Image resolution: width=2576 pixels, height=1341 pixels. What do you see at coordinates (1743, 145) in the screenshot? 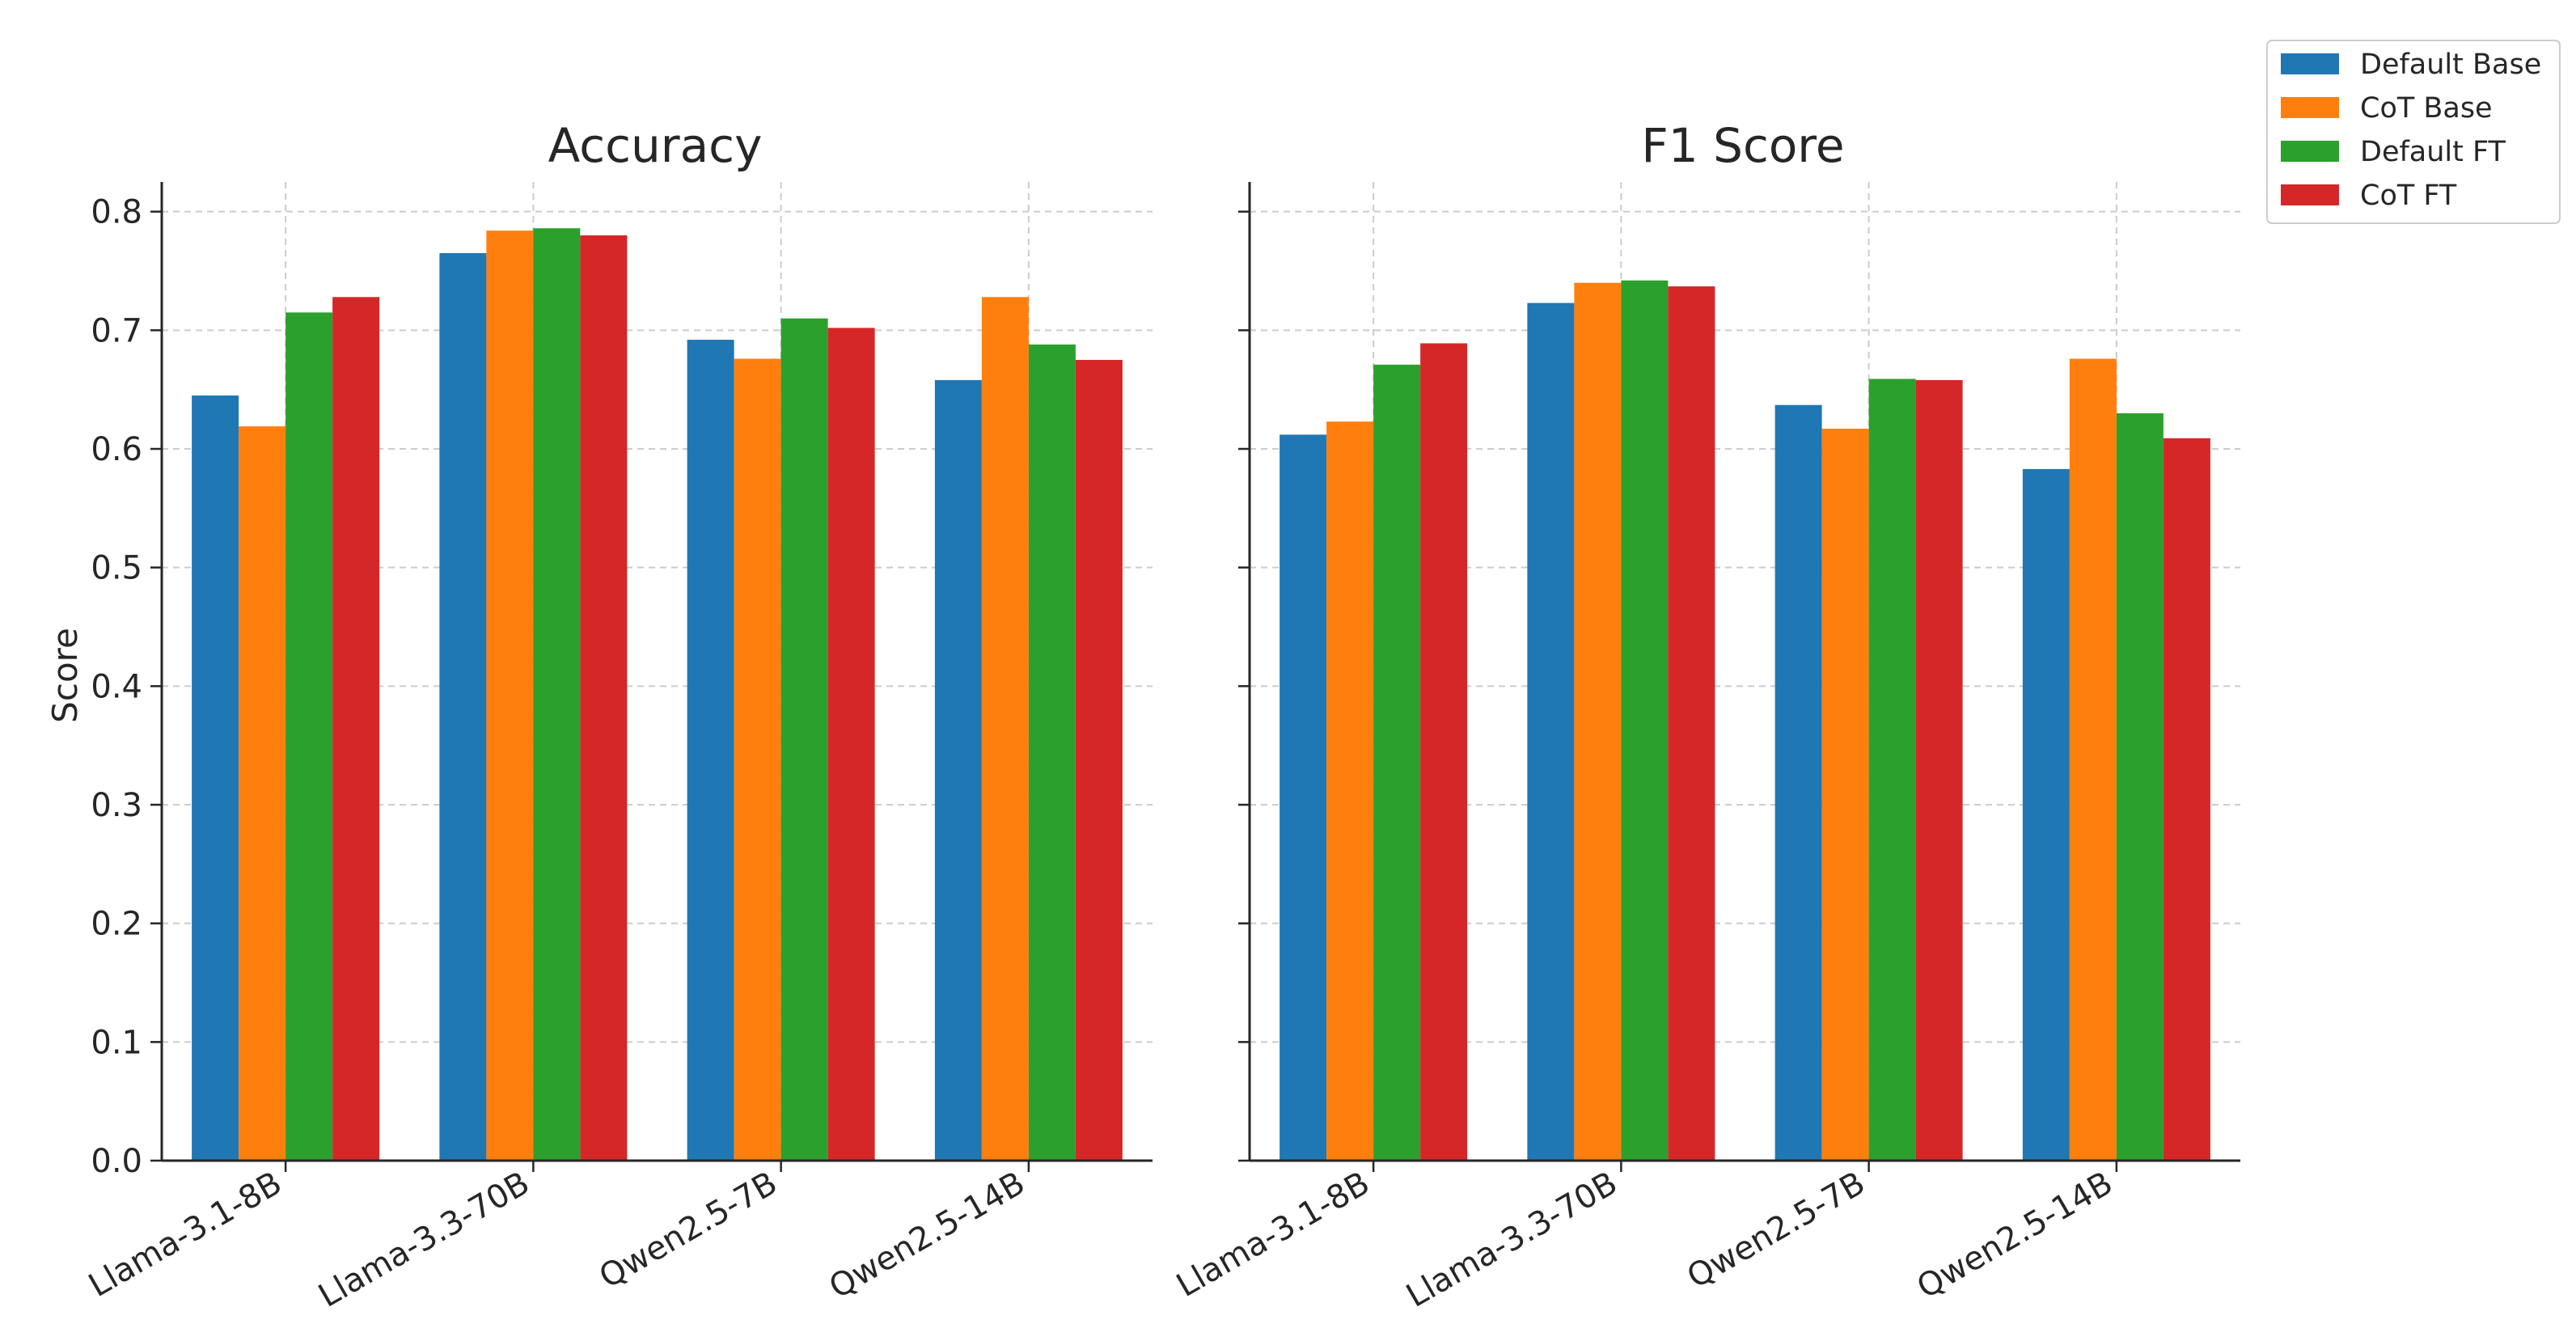
I see `chart-title: F1 Score` at bounding box center [1743, 145].